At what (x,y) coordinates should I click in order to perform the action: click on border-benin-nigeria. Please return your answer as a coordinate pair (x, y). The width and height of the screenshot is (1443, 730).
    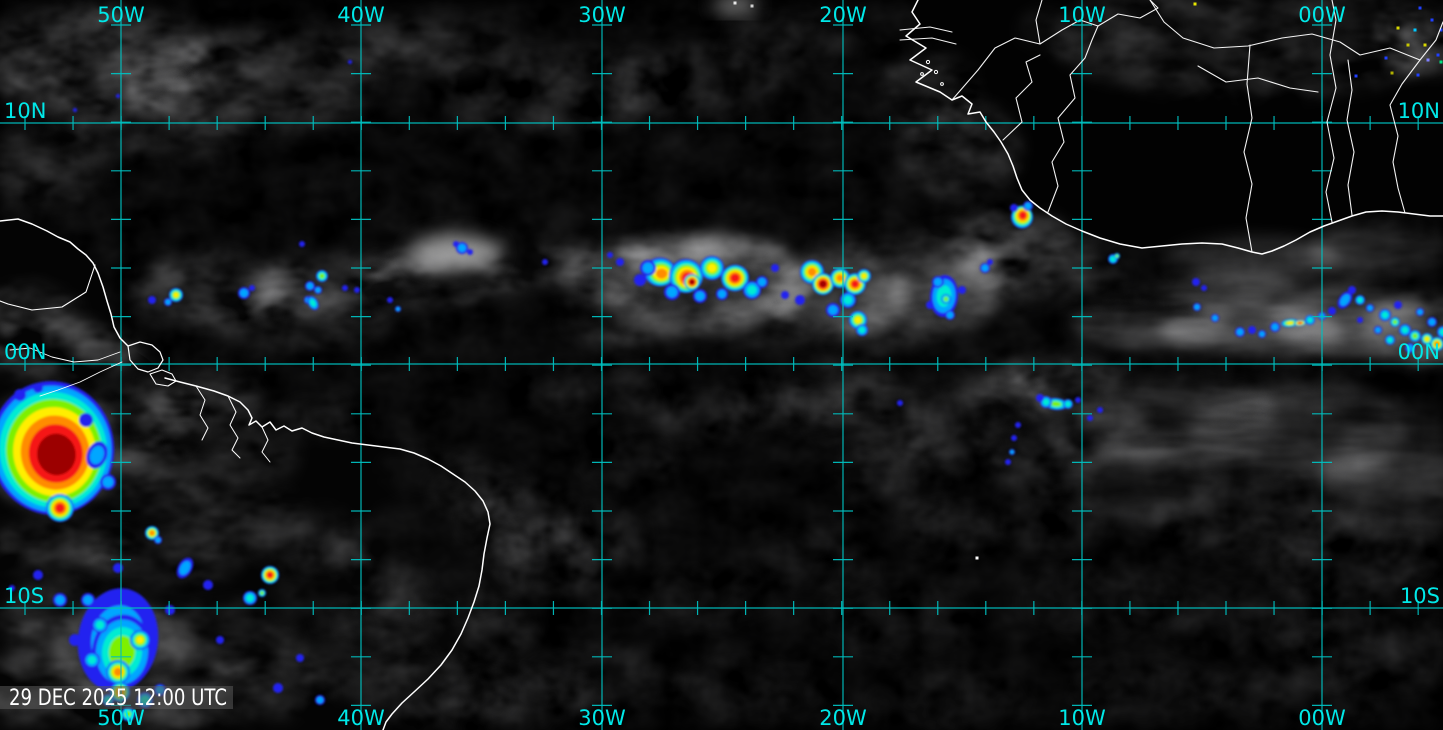
    Looking at the image, I should click on (1405, 136).